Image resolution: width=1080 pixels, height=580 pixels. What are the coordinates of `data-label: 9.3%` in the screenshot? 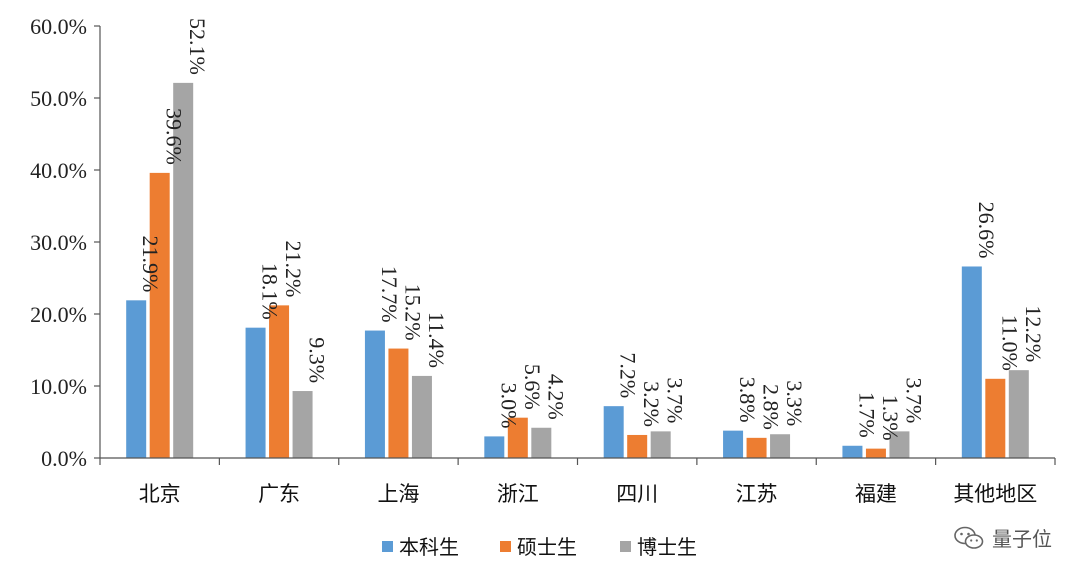 It's located at (317, 360).